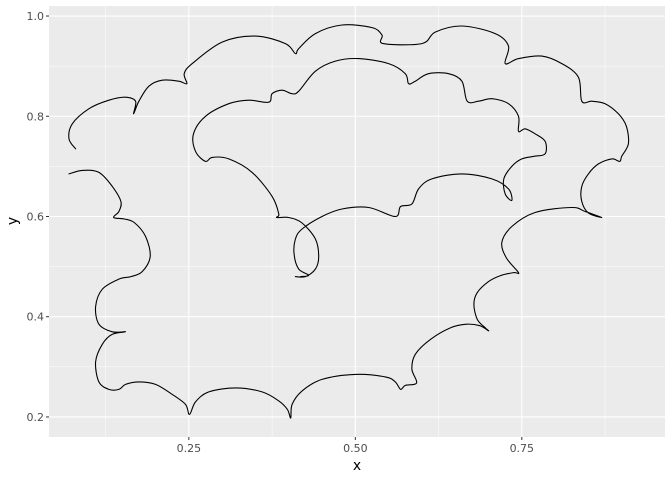 The height and width of the screenshot is (480, 672). Describe the element at coordinates (36, 417) in the screenshot. I see `y-tick-label: 0.2` at that location.